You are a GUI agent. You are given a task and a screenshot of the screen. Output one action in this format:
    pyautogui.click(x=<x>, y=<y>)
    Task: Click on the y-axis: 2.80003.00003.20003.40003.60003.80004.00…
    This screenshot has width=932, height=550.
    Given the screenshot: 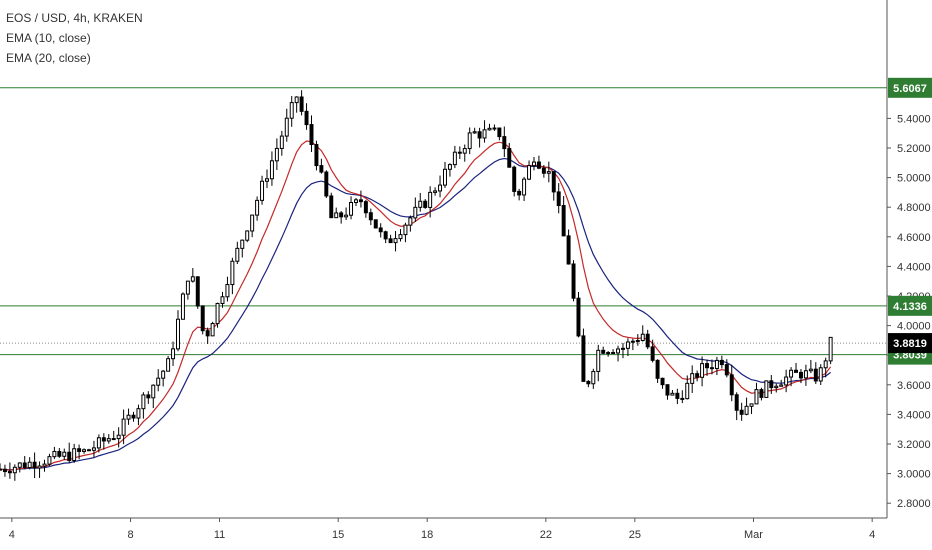 What is the action you would take?
    pyautogui.click(x=908, y=259)
    